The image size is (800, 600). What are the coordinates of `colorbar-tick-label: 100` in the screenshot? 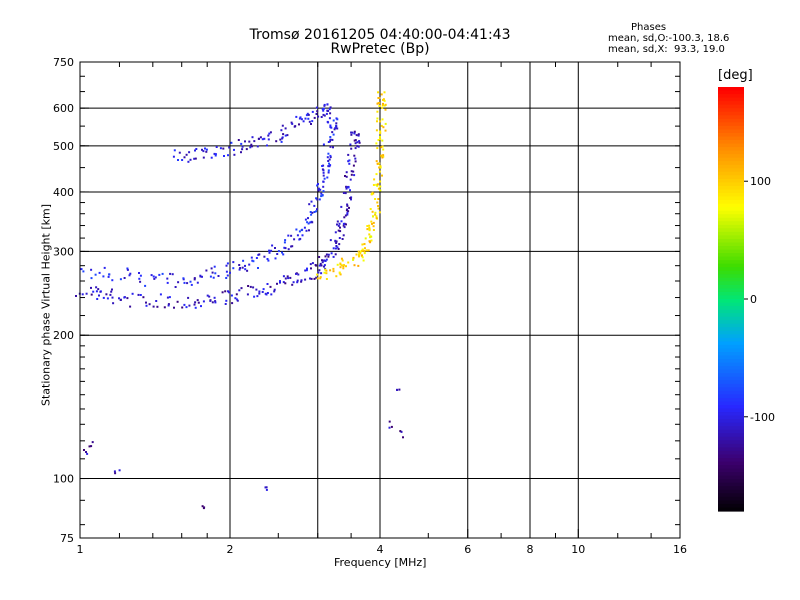 It's located at (760, 181).